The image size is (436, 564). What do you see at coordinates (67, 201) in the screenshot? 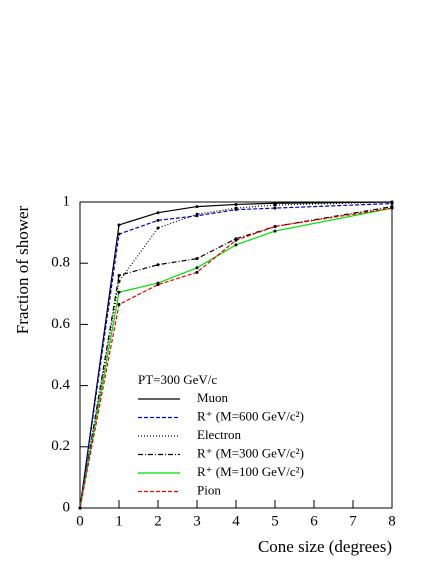
I see `y-tick-label: 1` at bounding box center [67, 201].